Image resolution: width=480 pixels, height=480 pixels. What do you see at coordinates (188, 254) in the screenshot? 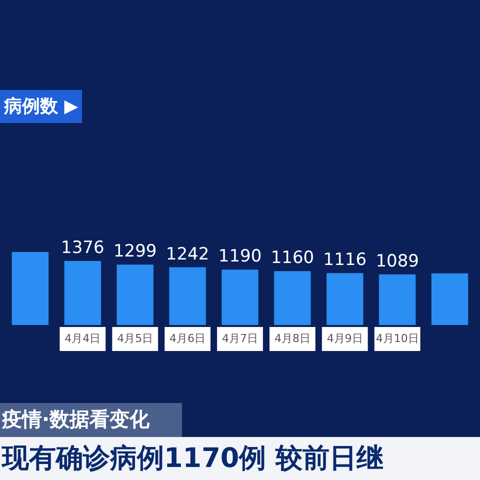
I see `data-label: 1242` at bounding box center [188, 254].